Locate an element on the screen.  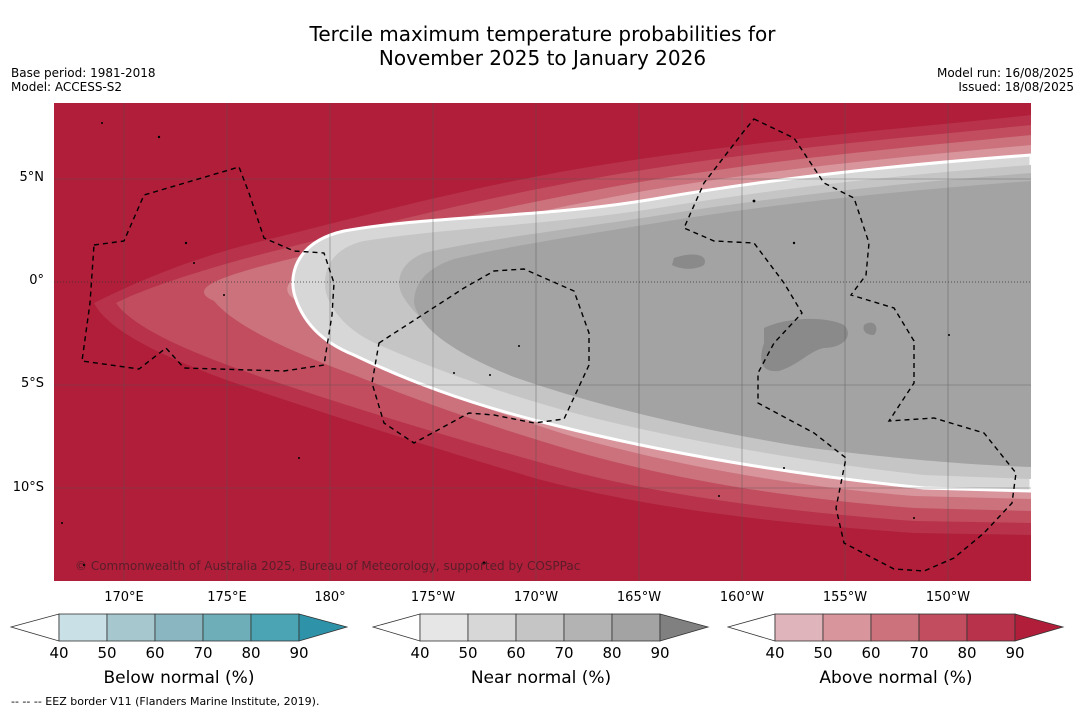
lon-label-175w: 175°W is located at coordinates (433, 597).